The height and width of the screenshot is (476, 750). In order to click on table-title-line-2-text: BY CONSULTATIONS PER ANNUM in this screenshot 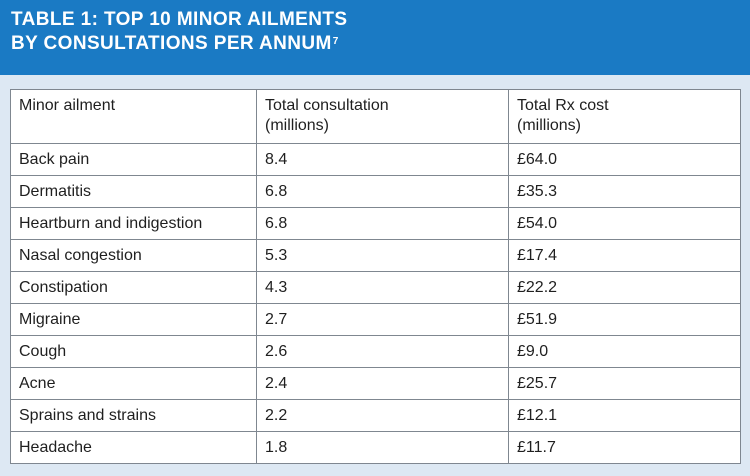, I will do `click(171, 43)`.